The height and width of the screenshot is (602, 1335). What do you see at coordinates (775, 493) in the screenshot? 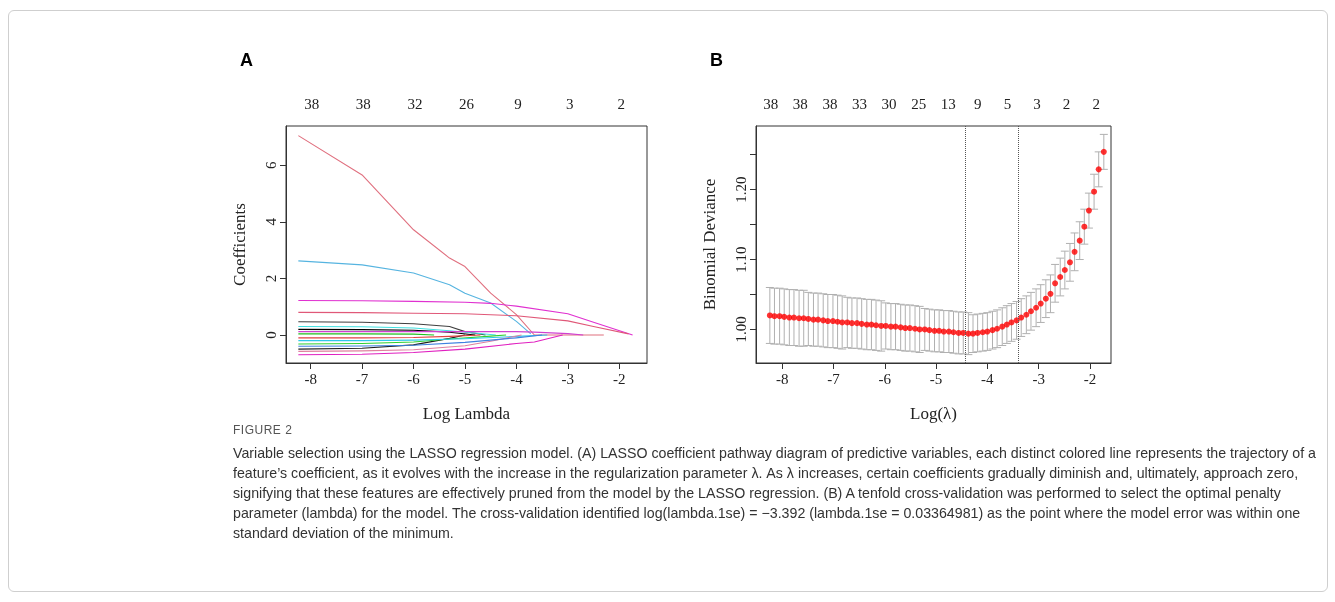
I see `text: Variable selection using the LASSO regression model. (A) LASSO coefficient pathway diagram of predictive variables, each distinct colored line represents the trajectory of a feature’s coefficient, as it evolves with the increase in the regularization parameter λ. As λ increases, certain coefficients gradually diminish and, ultimately, approach zero, signifying that these features are effectively pruned from the model by the LASSO regression. (B) A tenfold cross-validation was performed to select the optimal penalty parameter (lambda) for the model. The cross-validation identified log(lambda.1se) = −3.392 (lambda.1se = 0.03364981) as the point where the model error was within one standard deviation of the minimum.` at bounding box center [775, 493].